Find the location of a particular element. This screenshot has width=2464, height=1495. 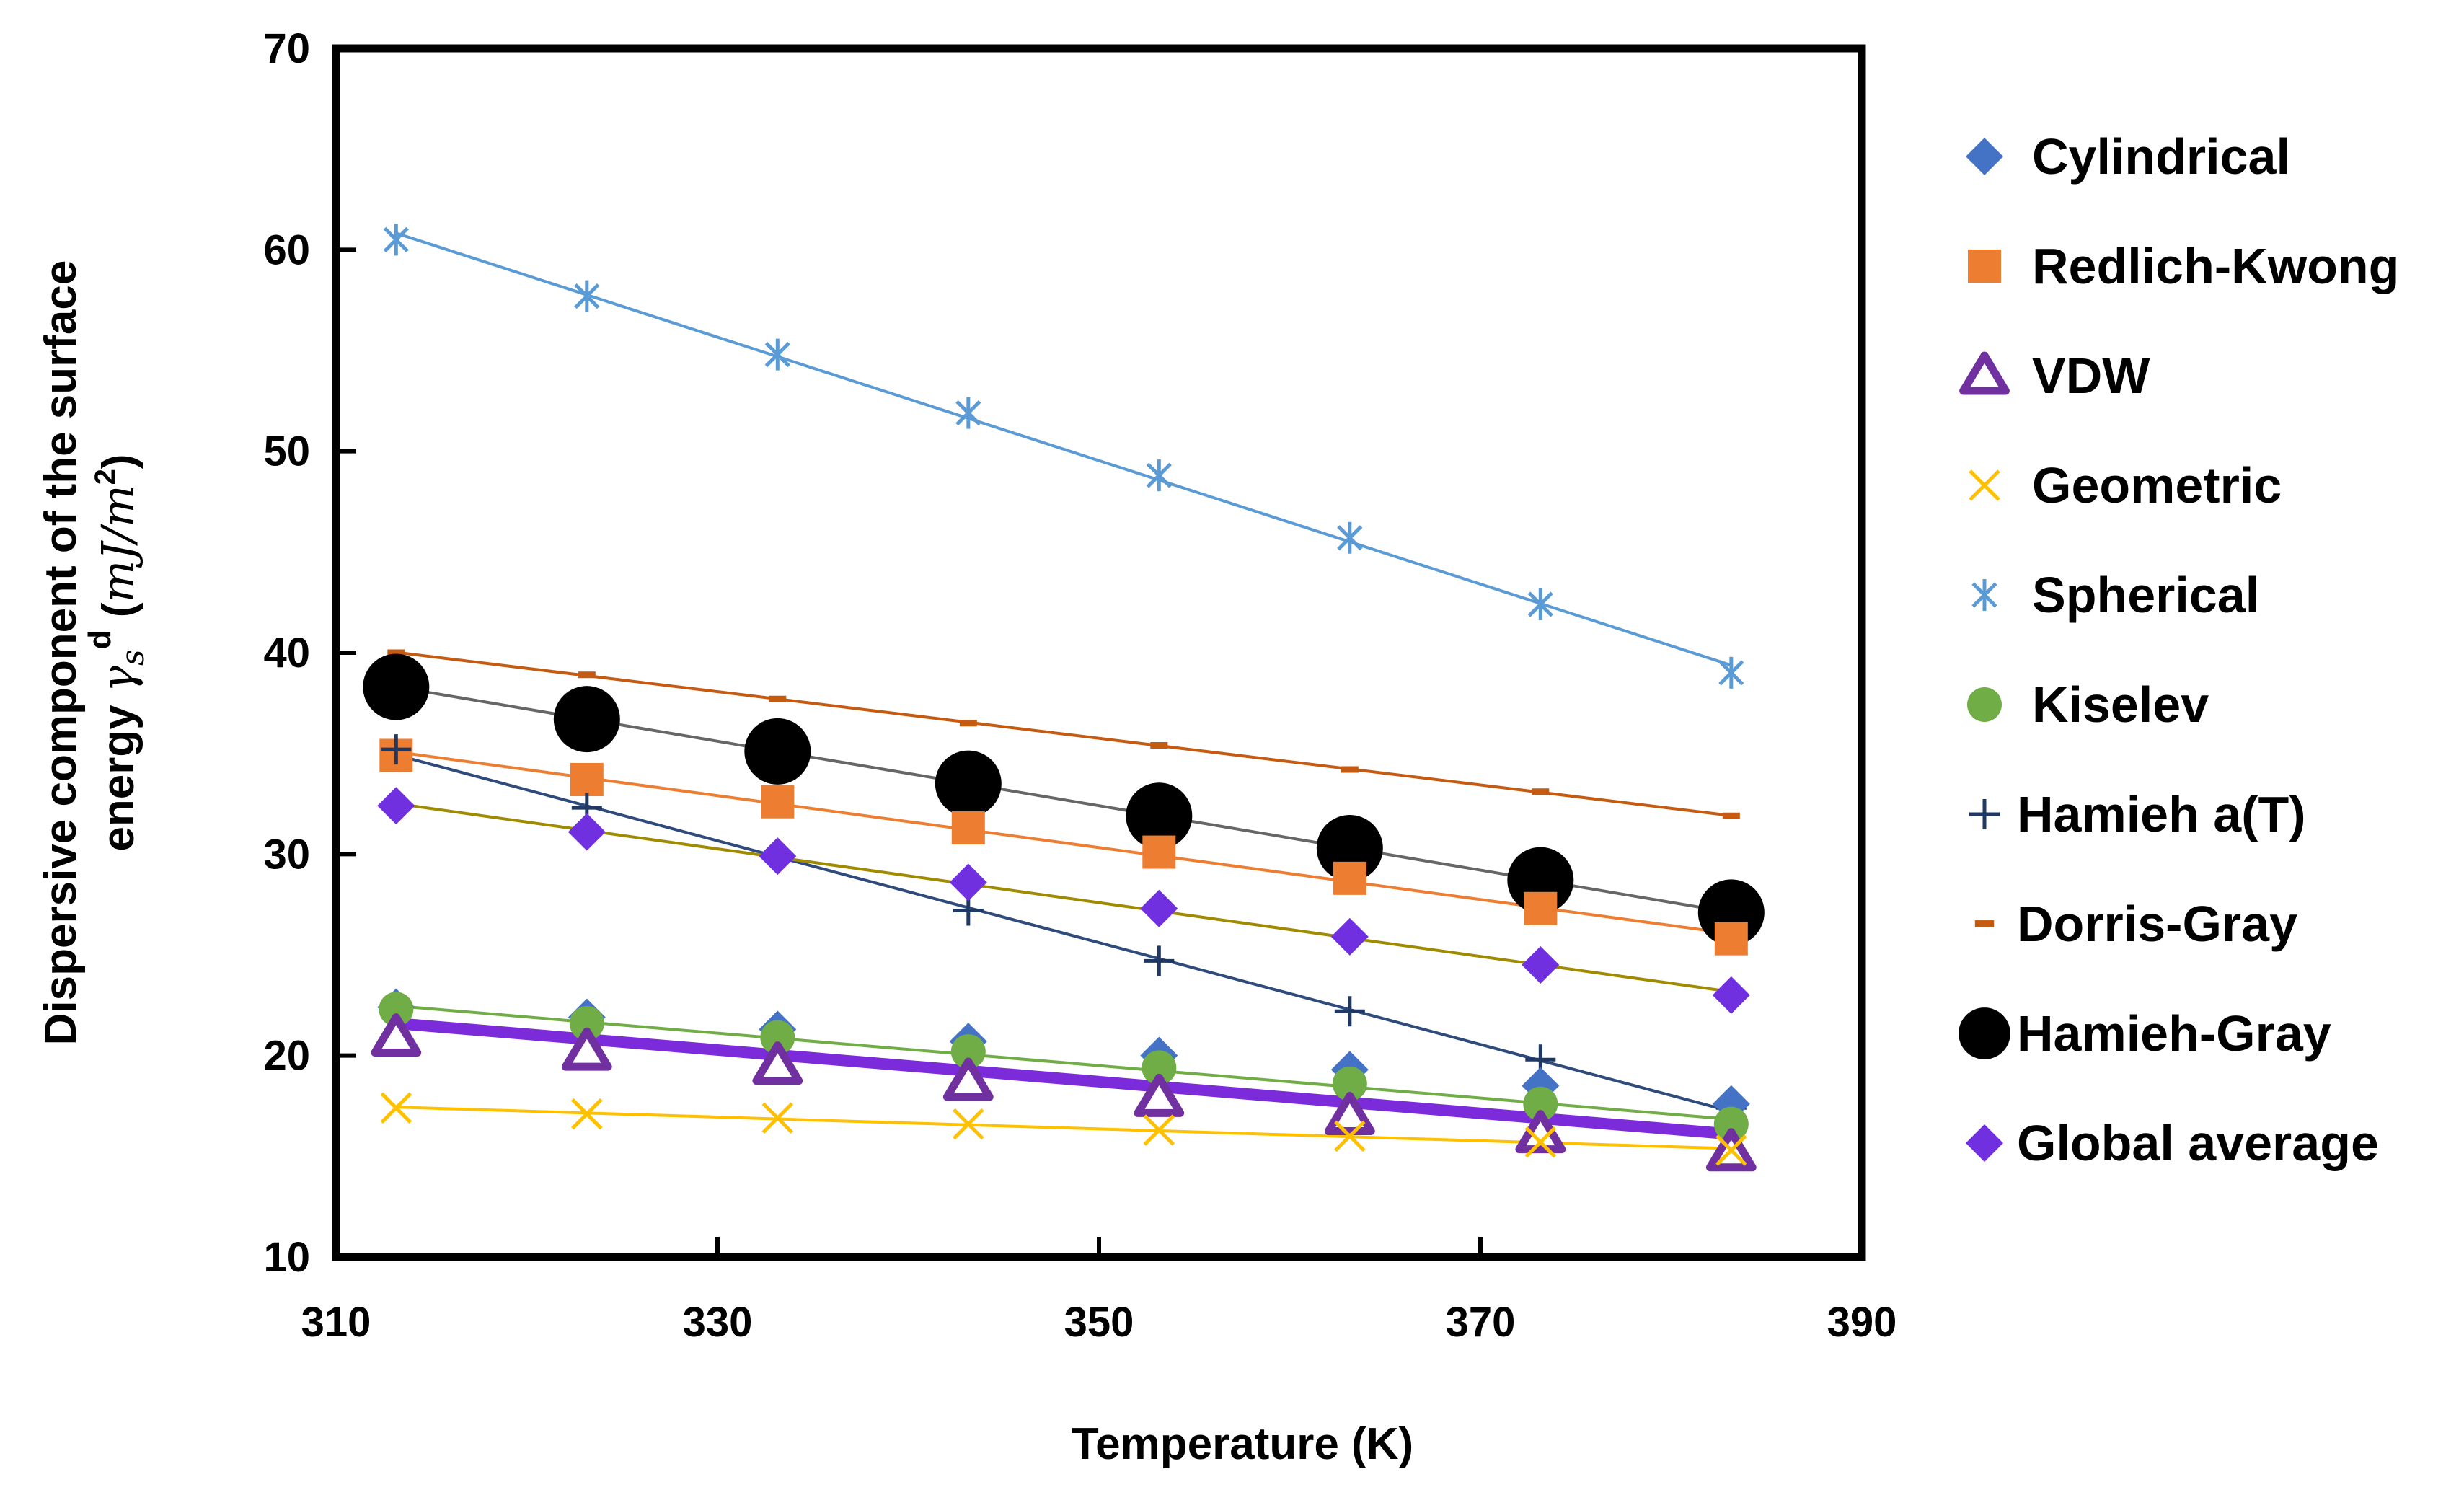

x-tick-label: 310 is located at coordinates (336, 1322).